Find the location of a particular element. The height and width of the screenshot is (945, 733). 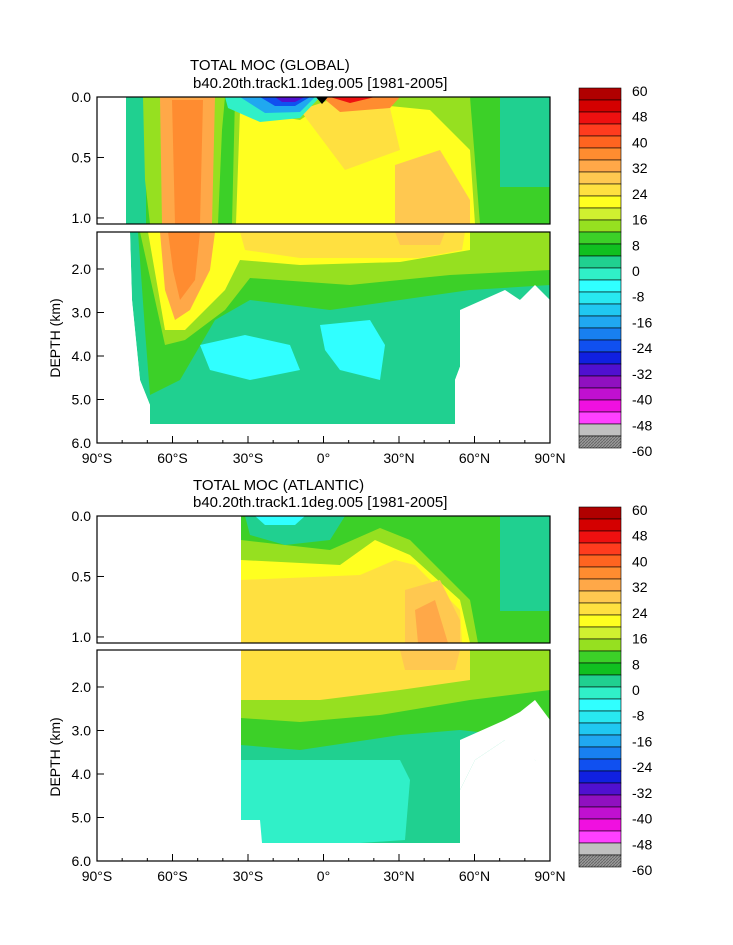

ytick-label: 0.0 is located at coordinates (82, 516).